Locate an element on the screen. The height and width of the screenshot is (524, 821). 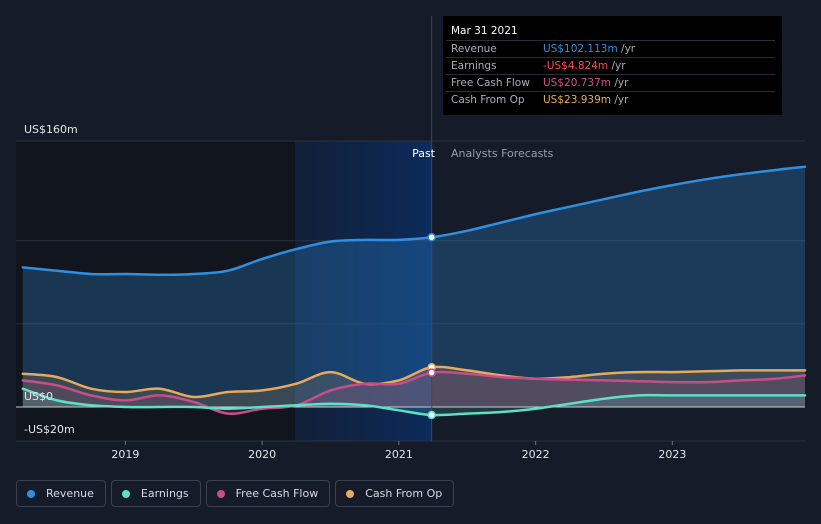
tooltip-value-number: -US$4.824m is located at coordinates (576, 66).